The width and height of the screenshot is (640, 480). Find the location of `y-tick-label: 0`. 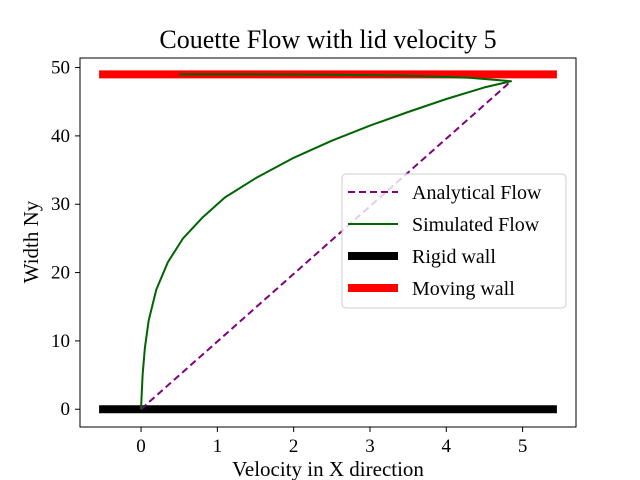

y-tick-label: 0 is located at coordinates (66, 409).